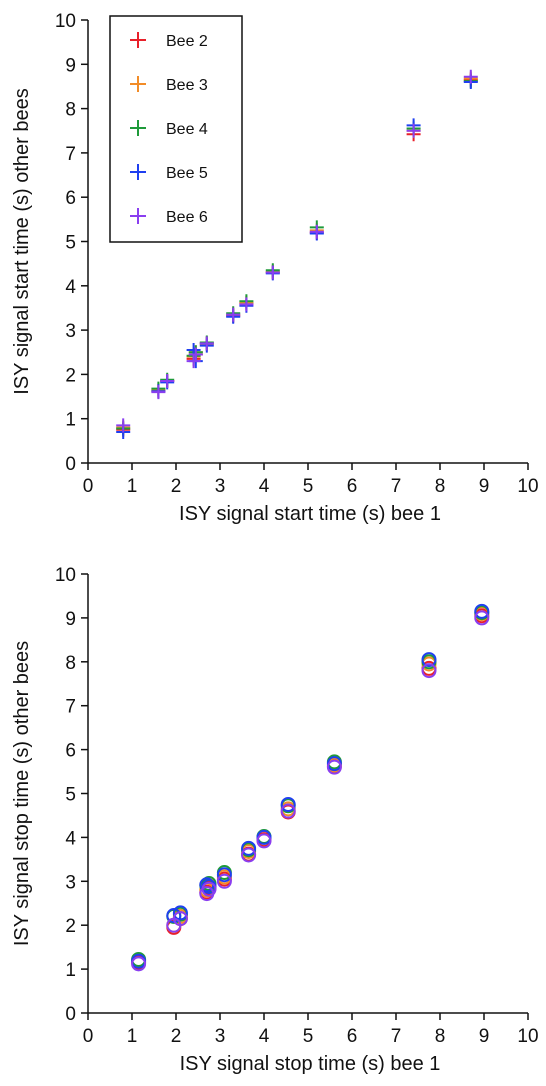  I want to click on x-axis-label: ISY signal start time (s) bee 1, so click(310, 514).